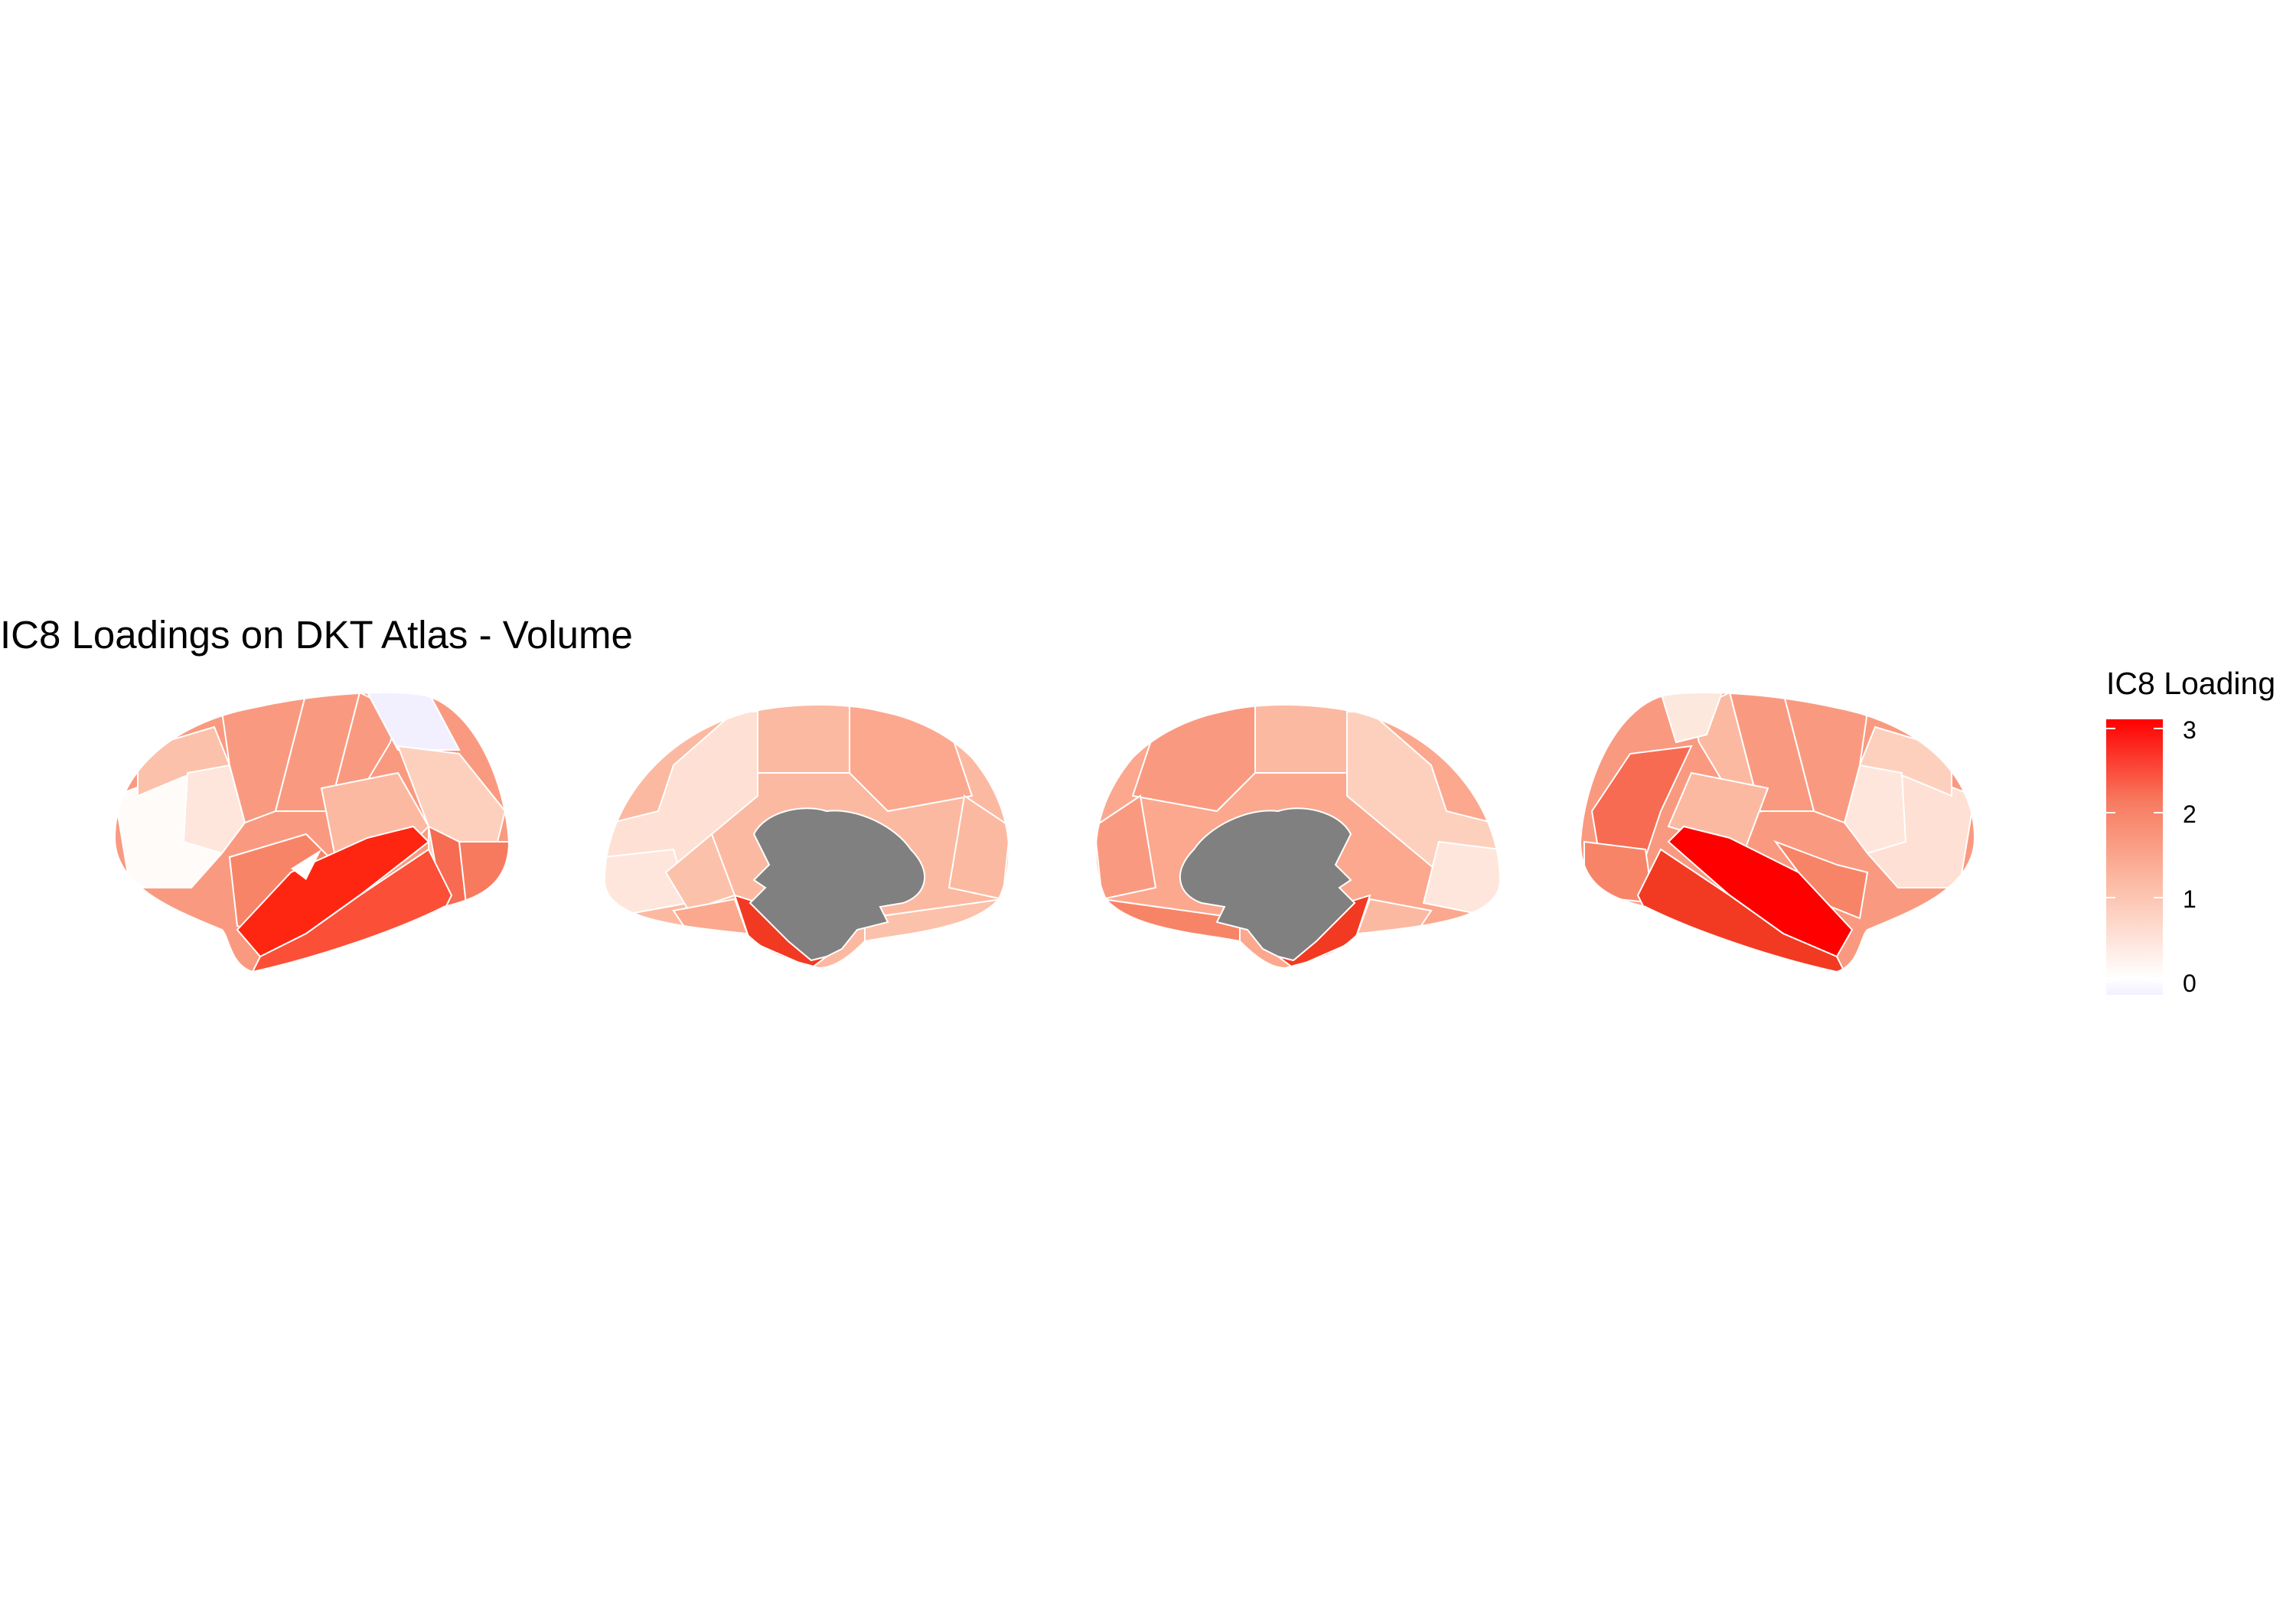 This screenshot has width=2296, height=1607. I want to click on legend-title: IC8 Loading, so click(2191, 683).